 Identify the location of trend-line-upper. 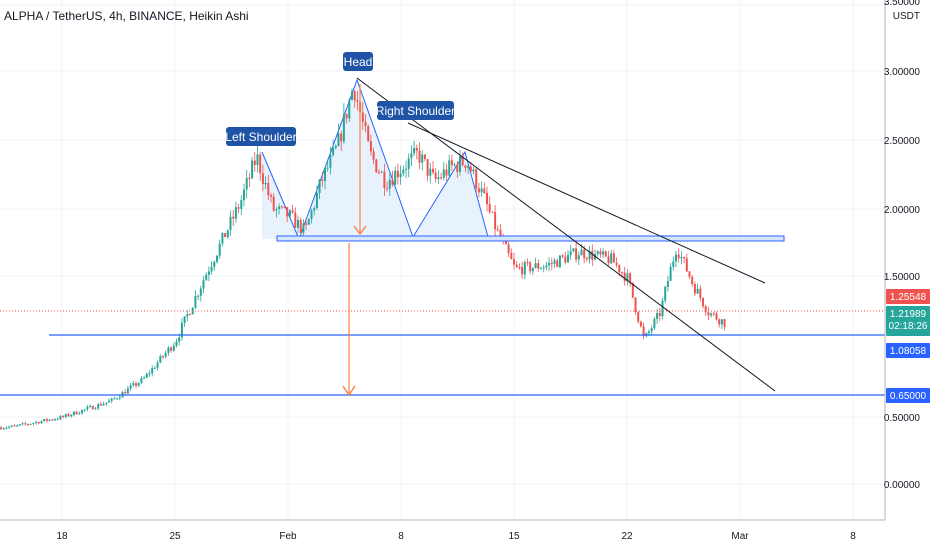
(586, 203).